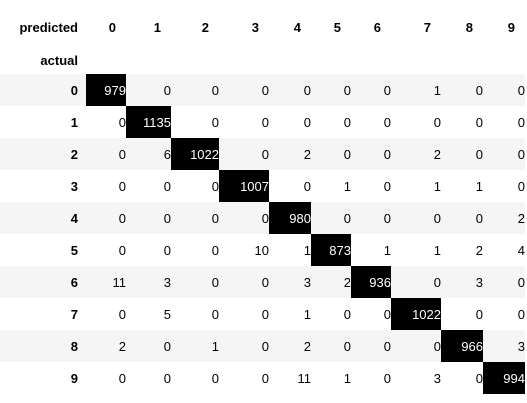  What do you see at coordinates (43, 154) in the screenshot?
I see `row-header: 2` at bounding box center [43, 154].